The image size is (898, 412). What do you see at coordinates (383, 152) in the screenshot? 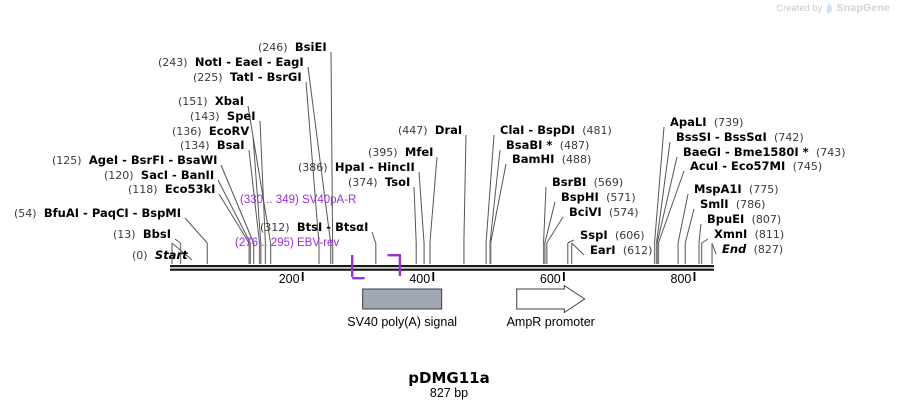
I see `enzyme-position: (395)` at bounding box center [383, 152].